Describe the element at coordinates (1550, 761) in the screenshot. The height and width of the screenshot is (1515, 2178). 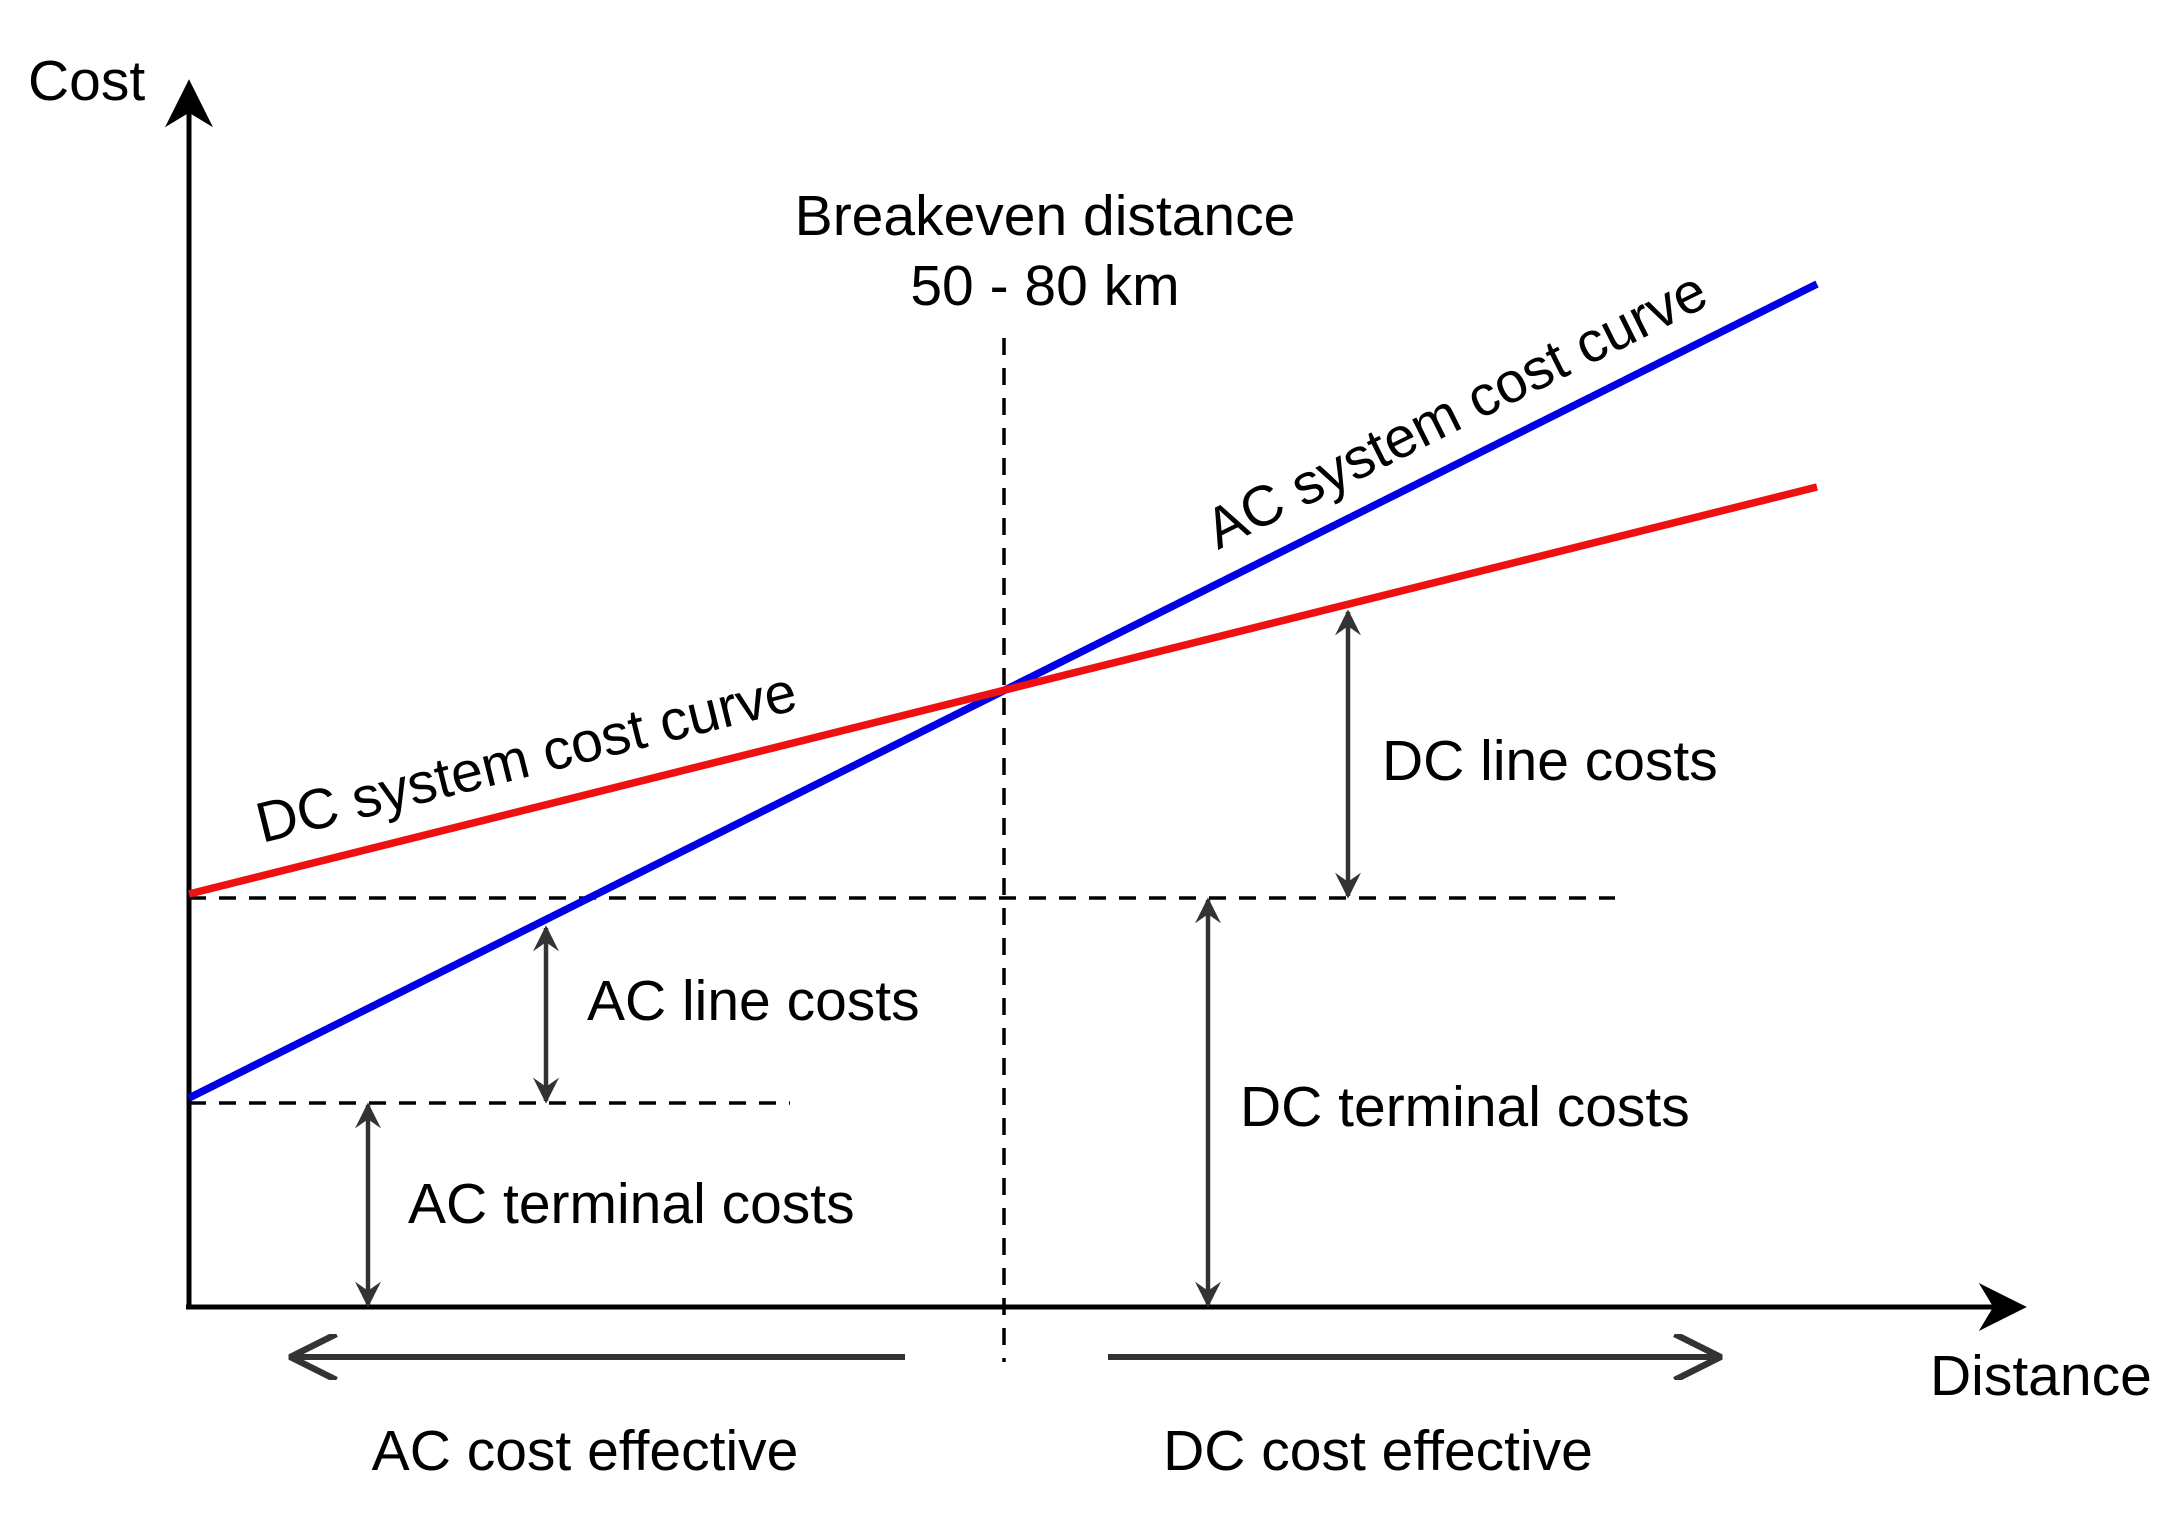
I see `dc-line-costs-label: DC line costs` at that location.